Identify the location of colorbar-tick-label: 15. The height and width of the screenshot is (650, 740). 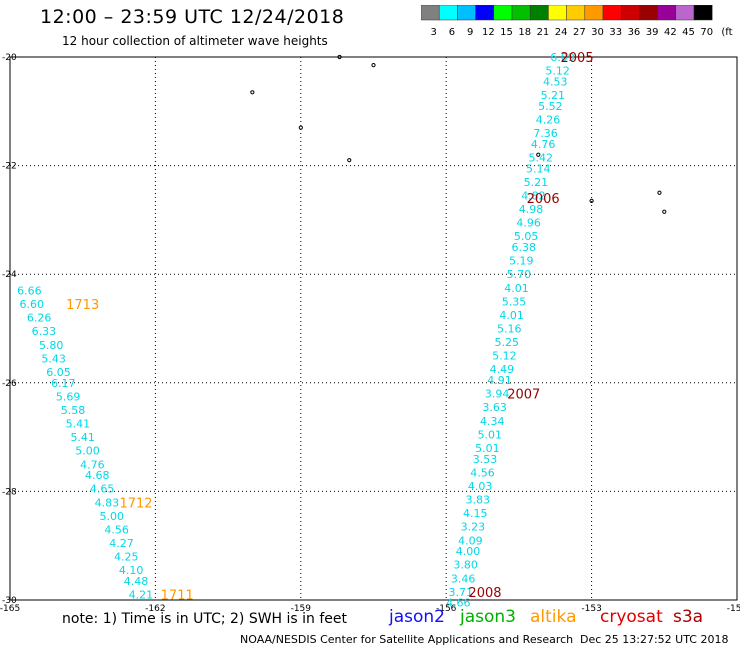
(506, 32).